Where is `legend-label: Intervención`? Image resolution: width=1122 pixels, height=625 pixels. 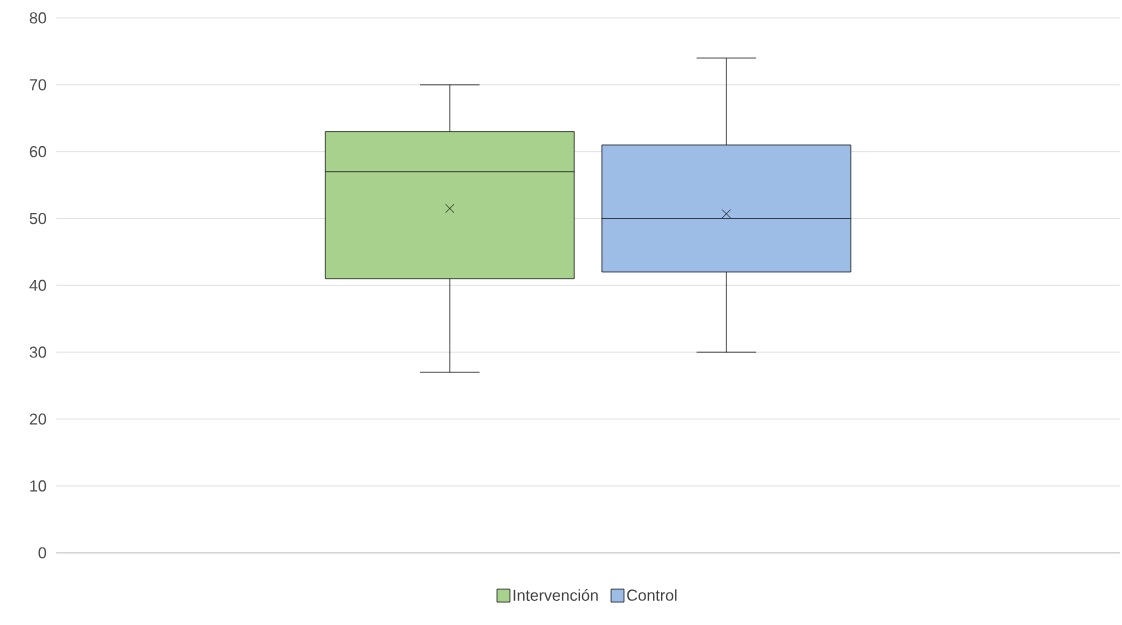
legend-label: Intervención is located at coordinates (555, 595).